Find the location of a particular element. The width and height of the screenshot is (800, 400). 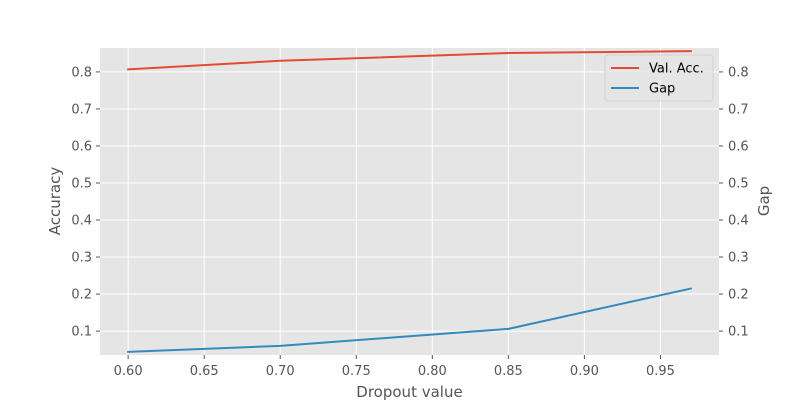

y2-tick-label: 0.2 is located at coordinates (738, 295).